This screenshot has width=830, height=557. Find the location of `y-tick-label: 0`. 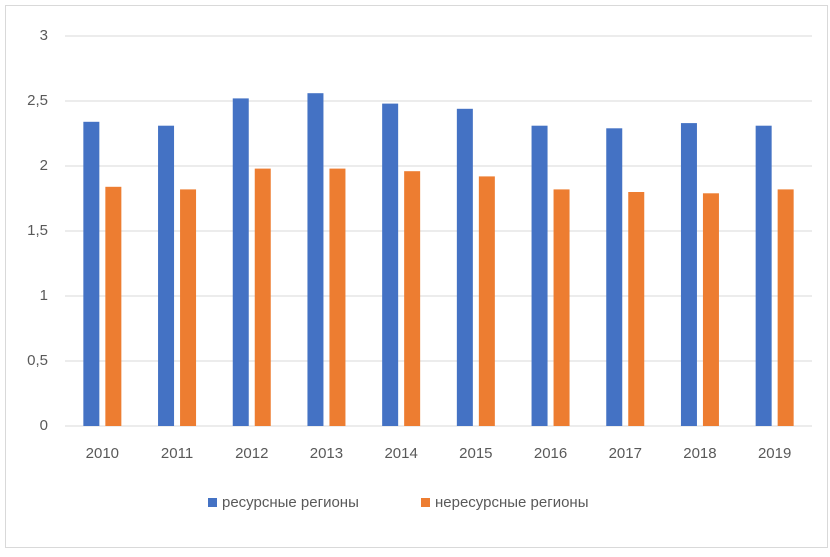

y-tick-label: 0 is located at coordinates (44, 425).